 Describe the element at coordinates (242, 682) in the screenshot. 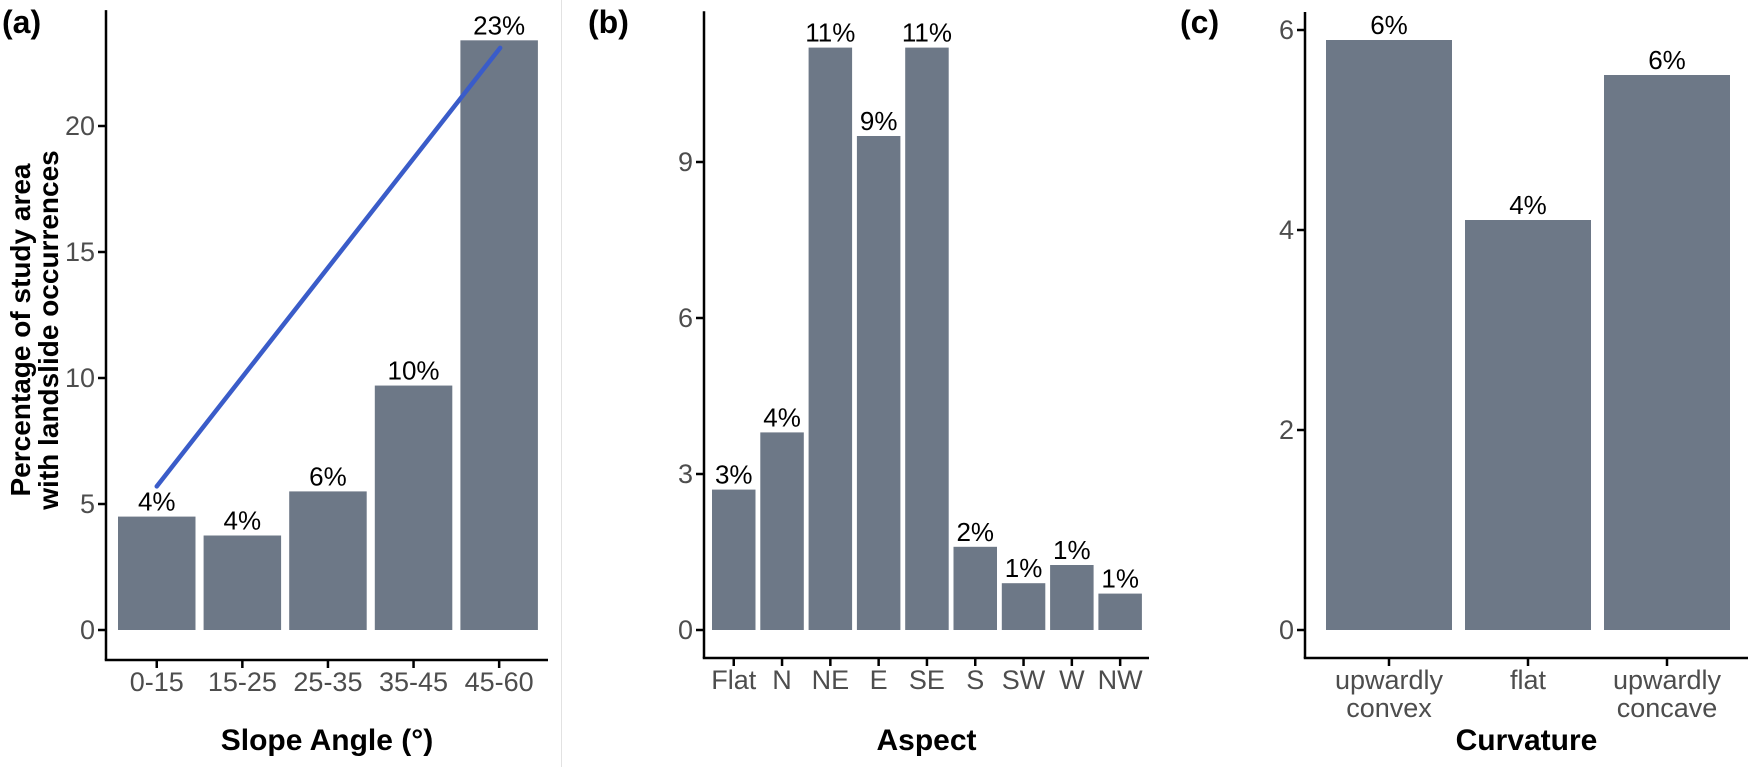

I see `x-tick-label: 15-25` at that location.